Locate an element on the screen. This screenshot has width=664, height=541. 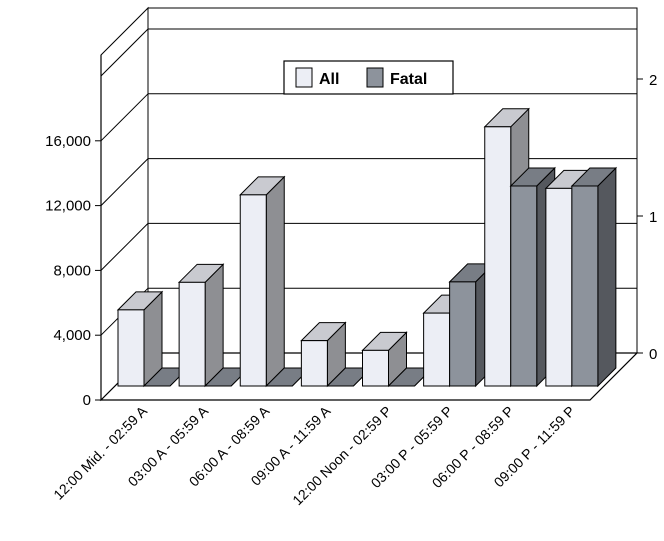
y2-tick-label: 1 is located at coordinates (653, 217).